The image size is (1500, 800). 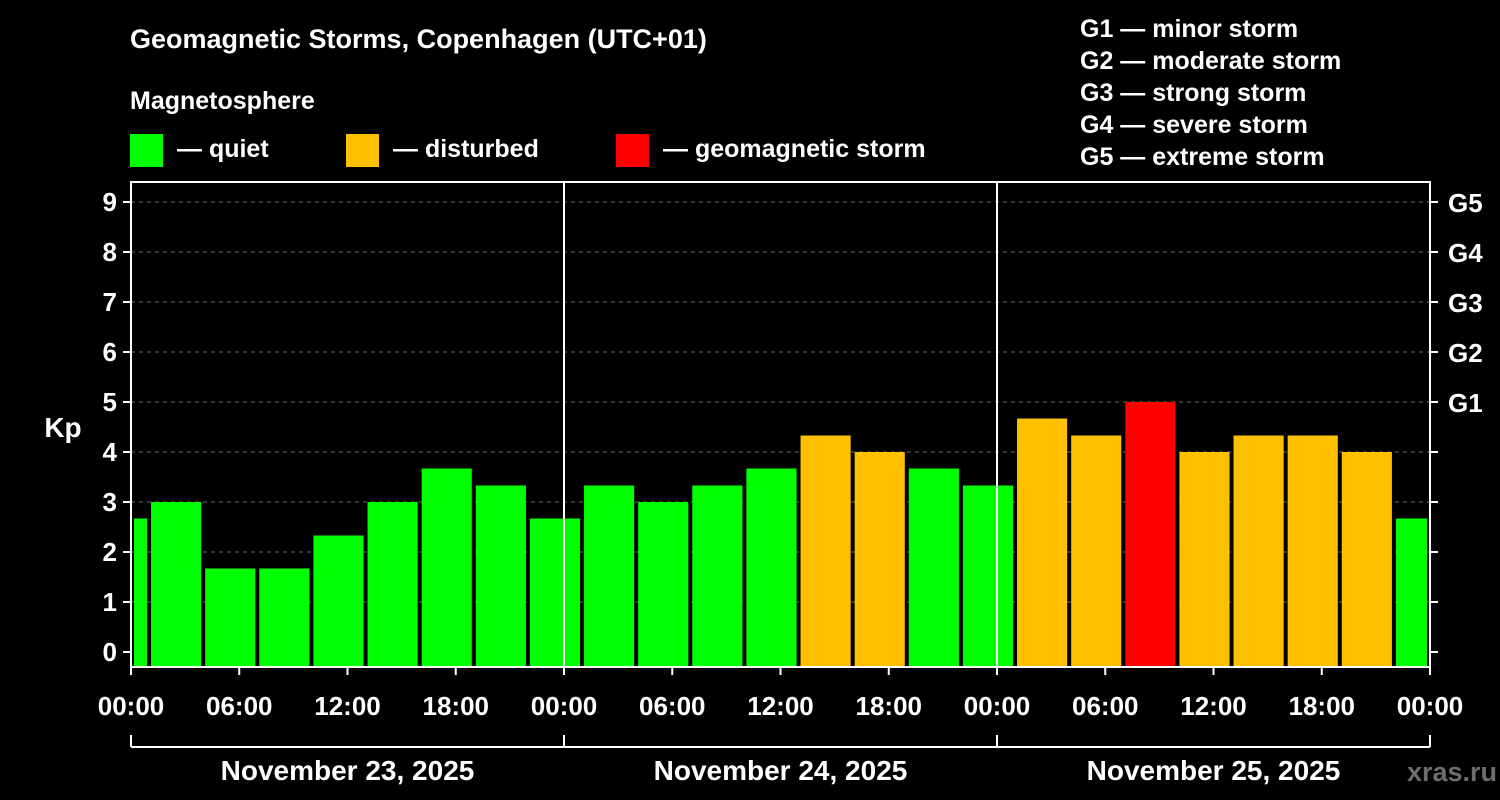 I want to click on legend-swatch-disturbed, so click(x=362, y=150).